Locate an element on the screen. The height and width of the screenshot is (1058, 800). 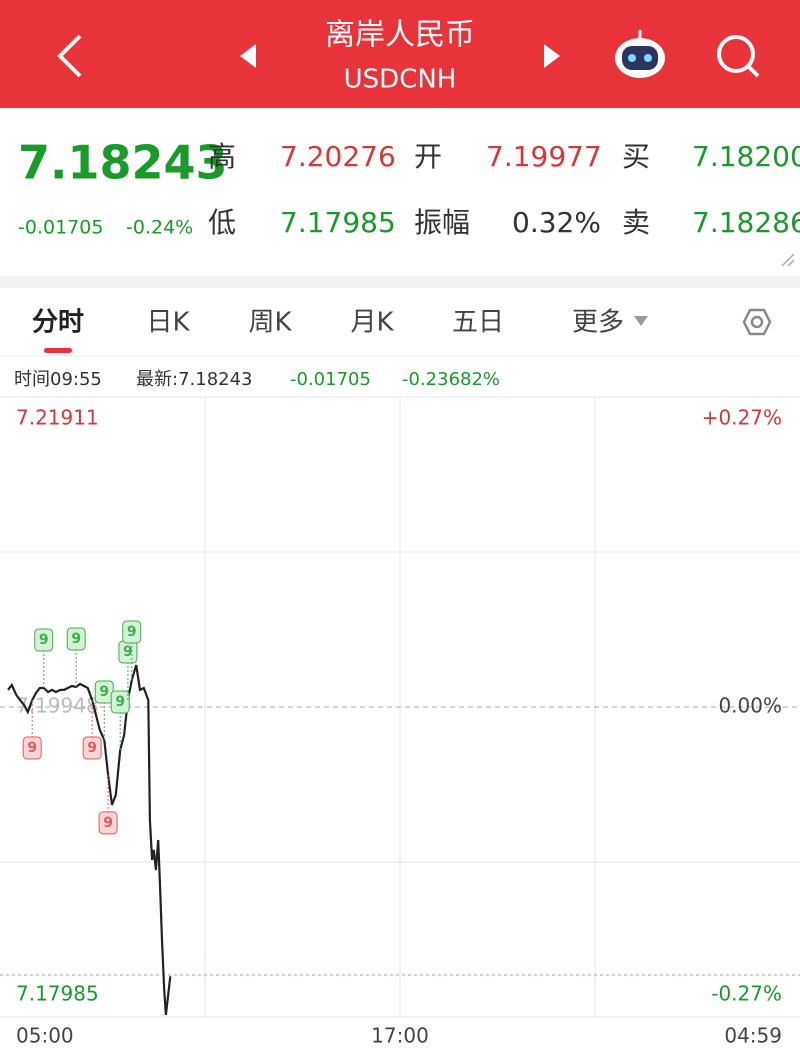
search-button is located at coordinates (738, 56).